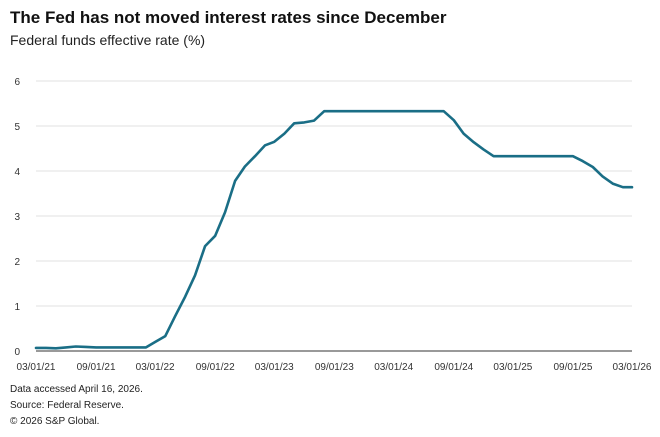 This screenshot has width=660, height=437. What do you see at coordinates (453, 367) in the screenshot?
I see `x-tick-label: 09/01/24` at bounding box center [453, 367].